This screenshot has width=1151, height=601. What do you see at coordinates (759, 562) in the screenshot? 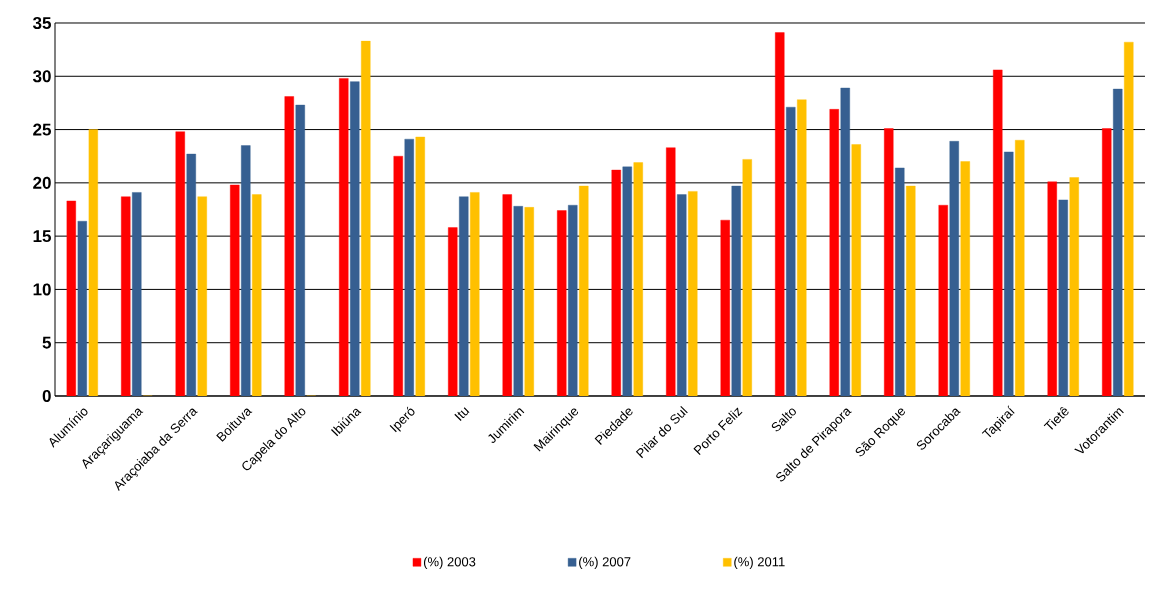
I see `legend-label: (%) 2011` at bounding box center [759, 562].